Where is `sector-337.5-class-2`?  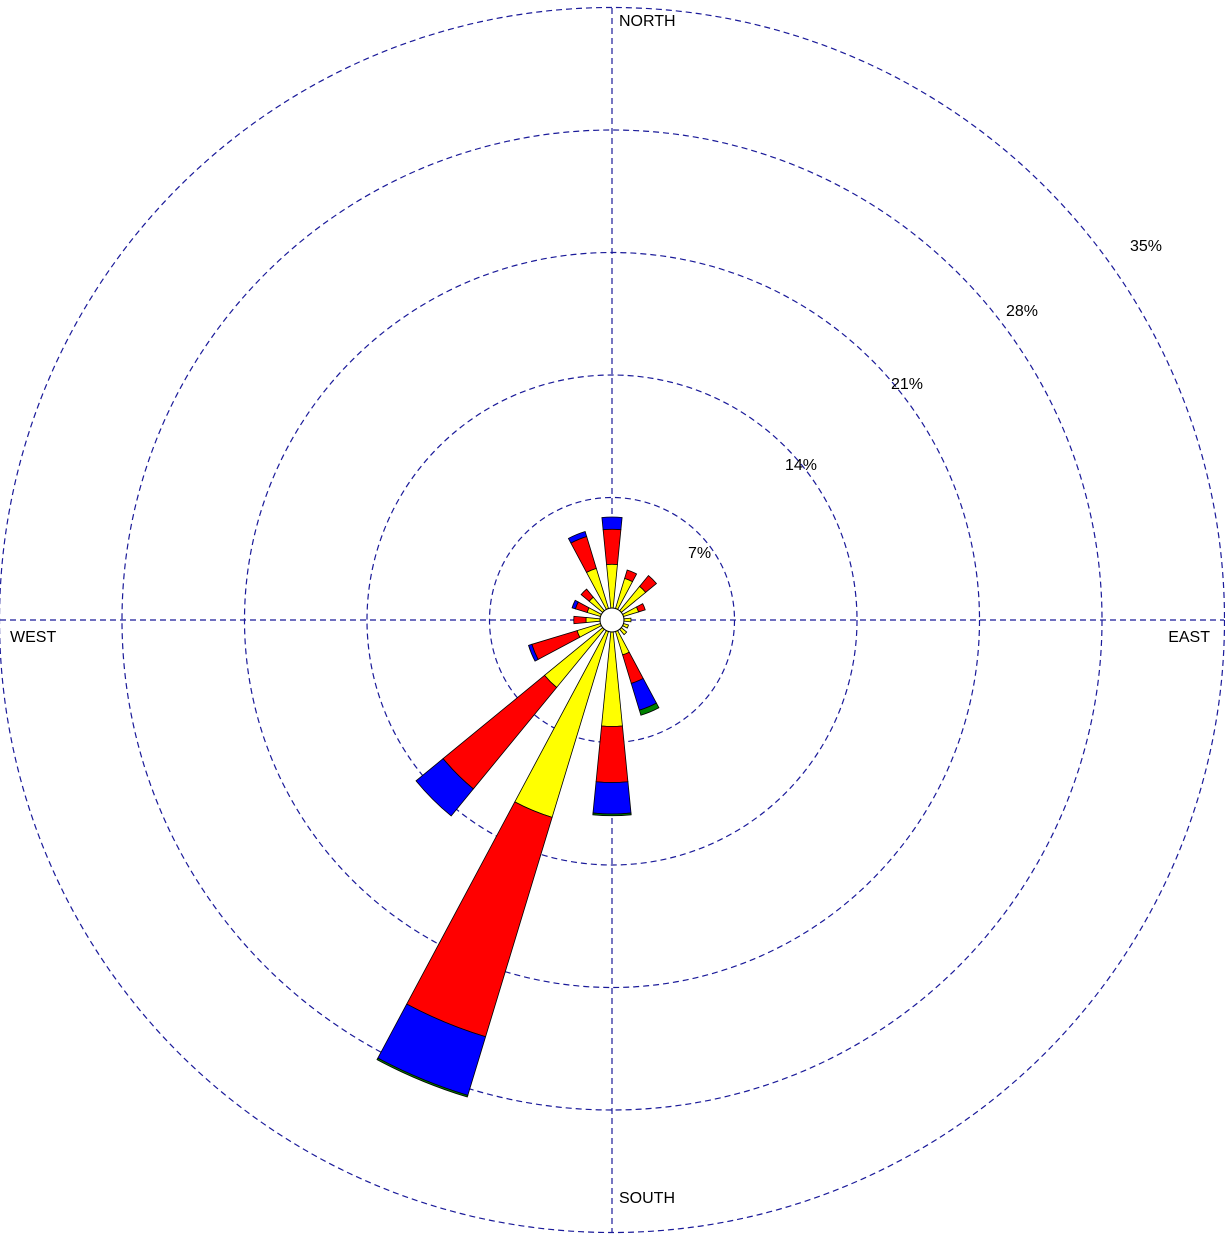
sector-337.5-class-2 is located at coordinates (583, 554).